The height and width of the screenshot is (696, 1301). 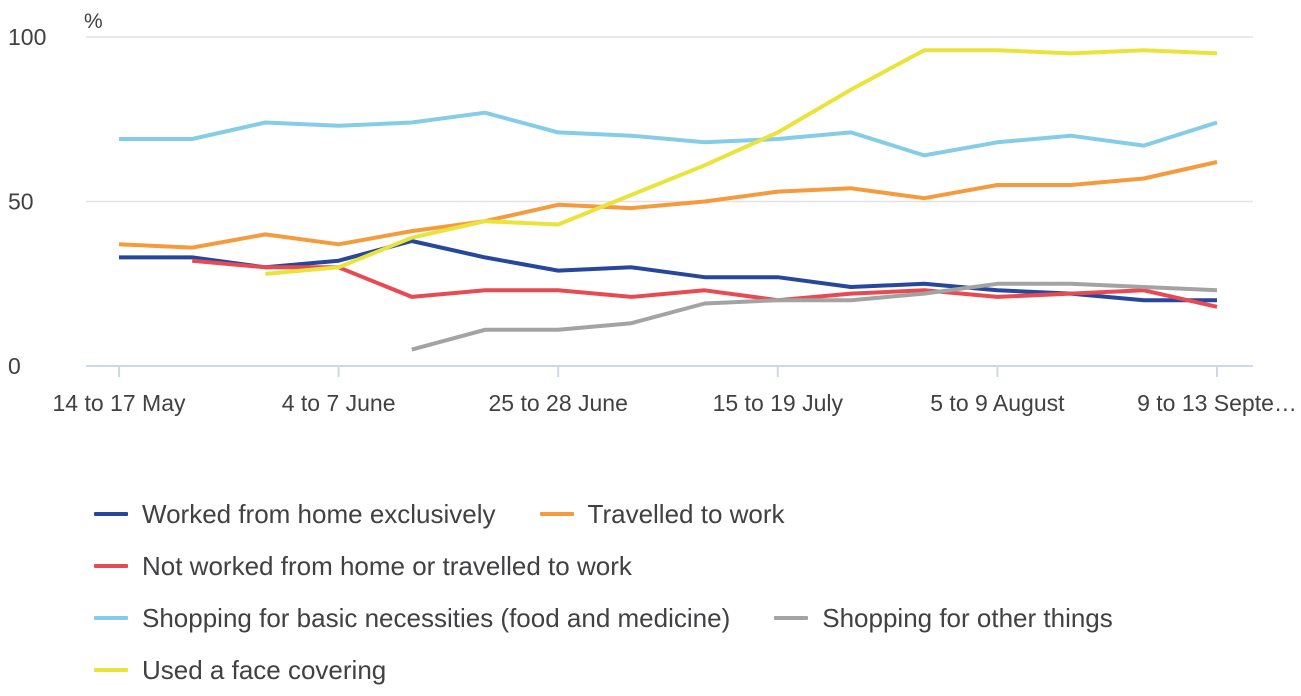 I want to click on legend-label: Travelled to work, so click(x=686, y=513).